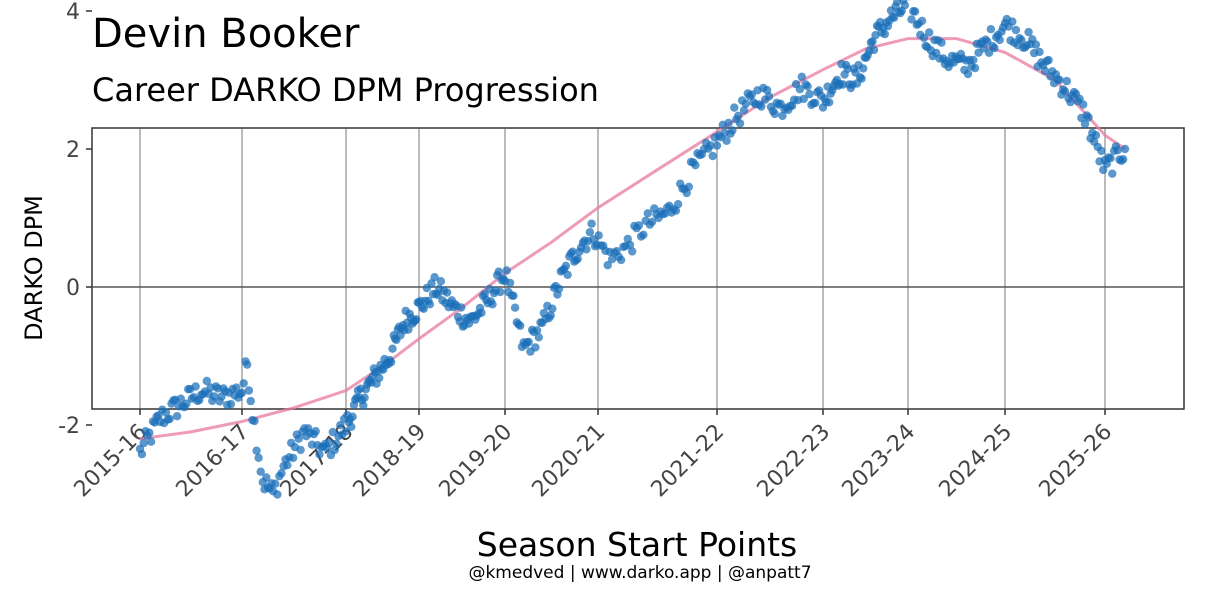 Image resolution: width=1216 pixels, height=598 pixels. Describe the element at coordinates (226, 34) in the screenshot. I see `chart-title: Devin Booker` at that location.